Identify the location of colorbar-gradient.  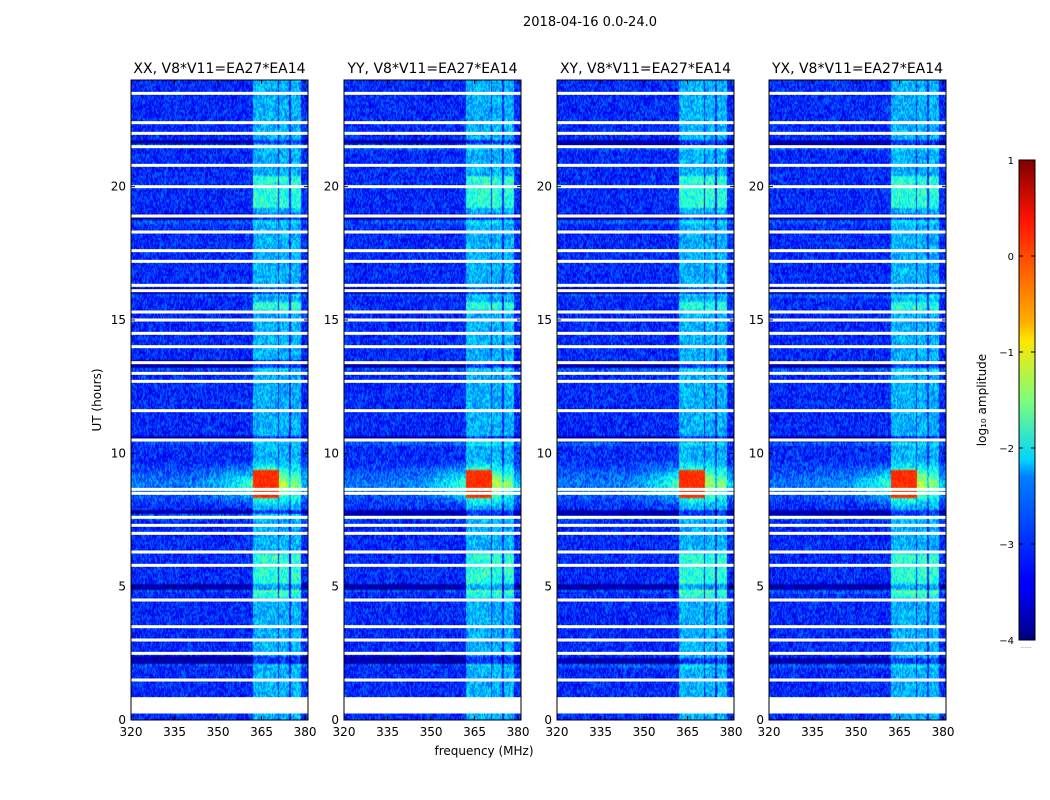
(1027, 400).